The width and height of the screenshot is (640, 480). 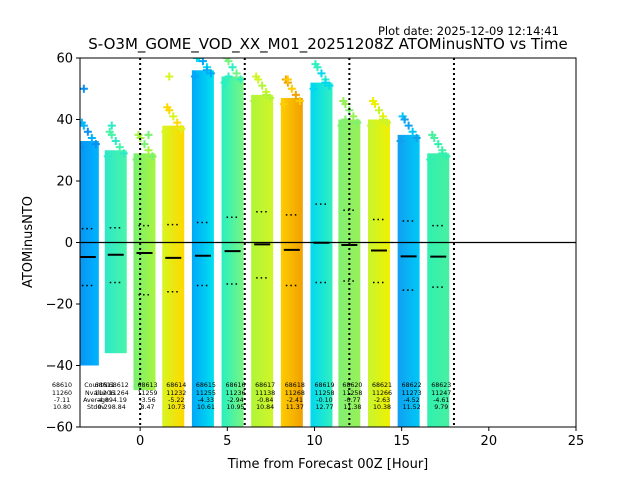 I want to click on stat-row-label: Stdev, so click(x=96, y=407).